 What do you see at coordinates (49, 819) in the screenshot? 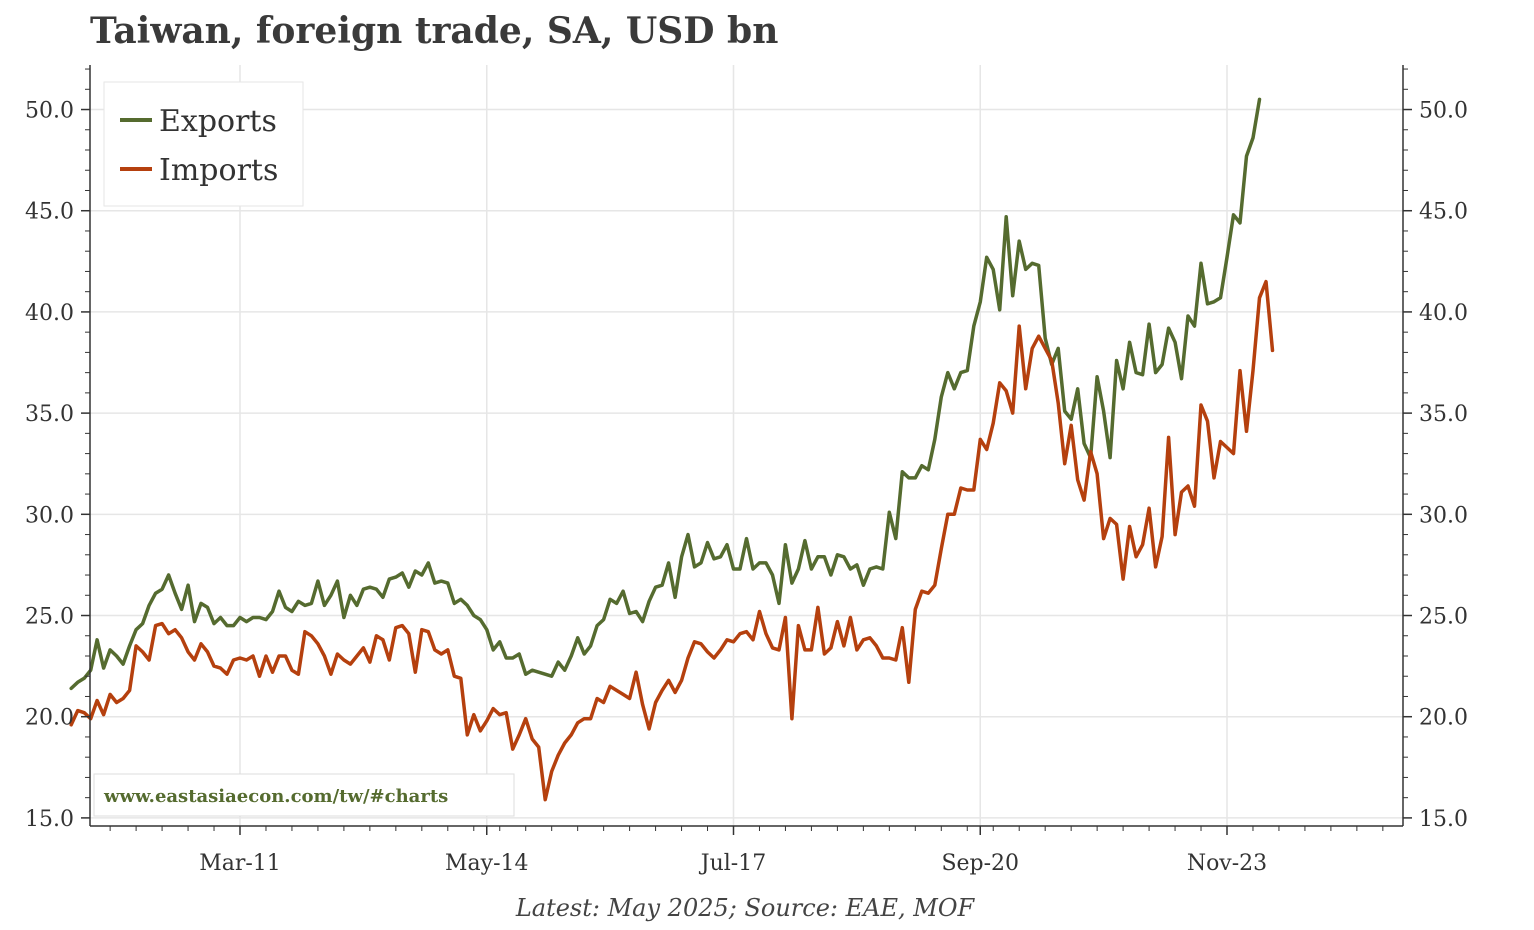
I see `y-tick-label-left: 15.0` at bounding box center [49, 819].